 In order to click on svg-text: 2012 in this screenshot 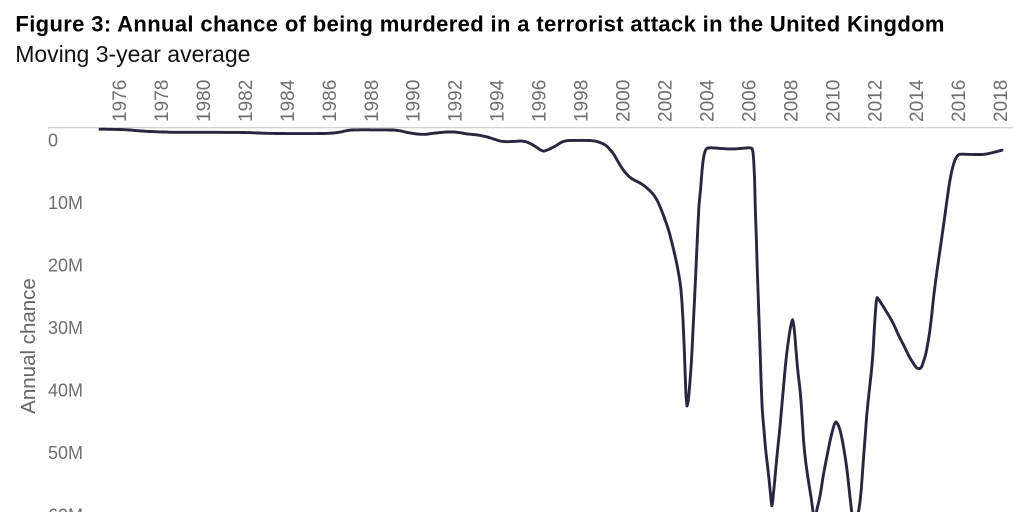, I will do `click(875, 101)`.